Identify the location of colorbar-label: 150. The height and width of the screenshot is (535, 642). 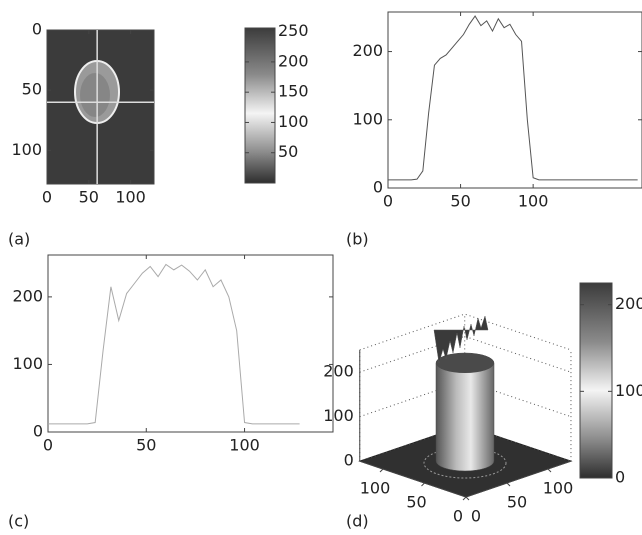
(293, 91).